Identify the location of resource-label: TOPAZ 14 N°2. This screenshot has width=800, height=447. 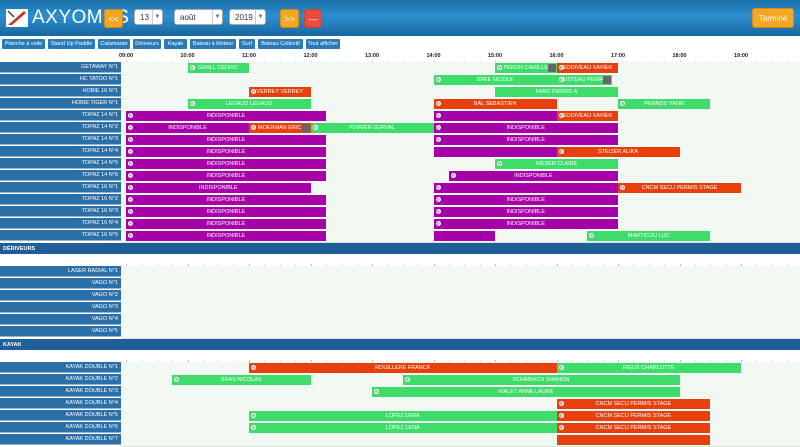
(60, 127).